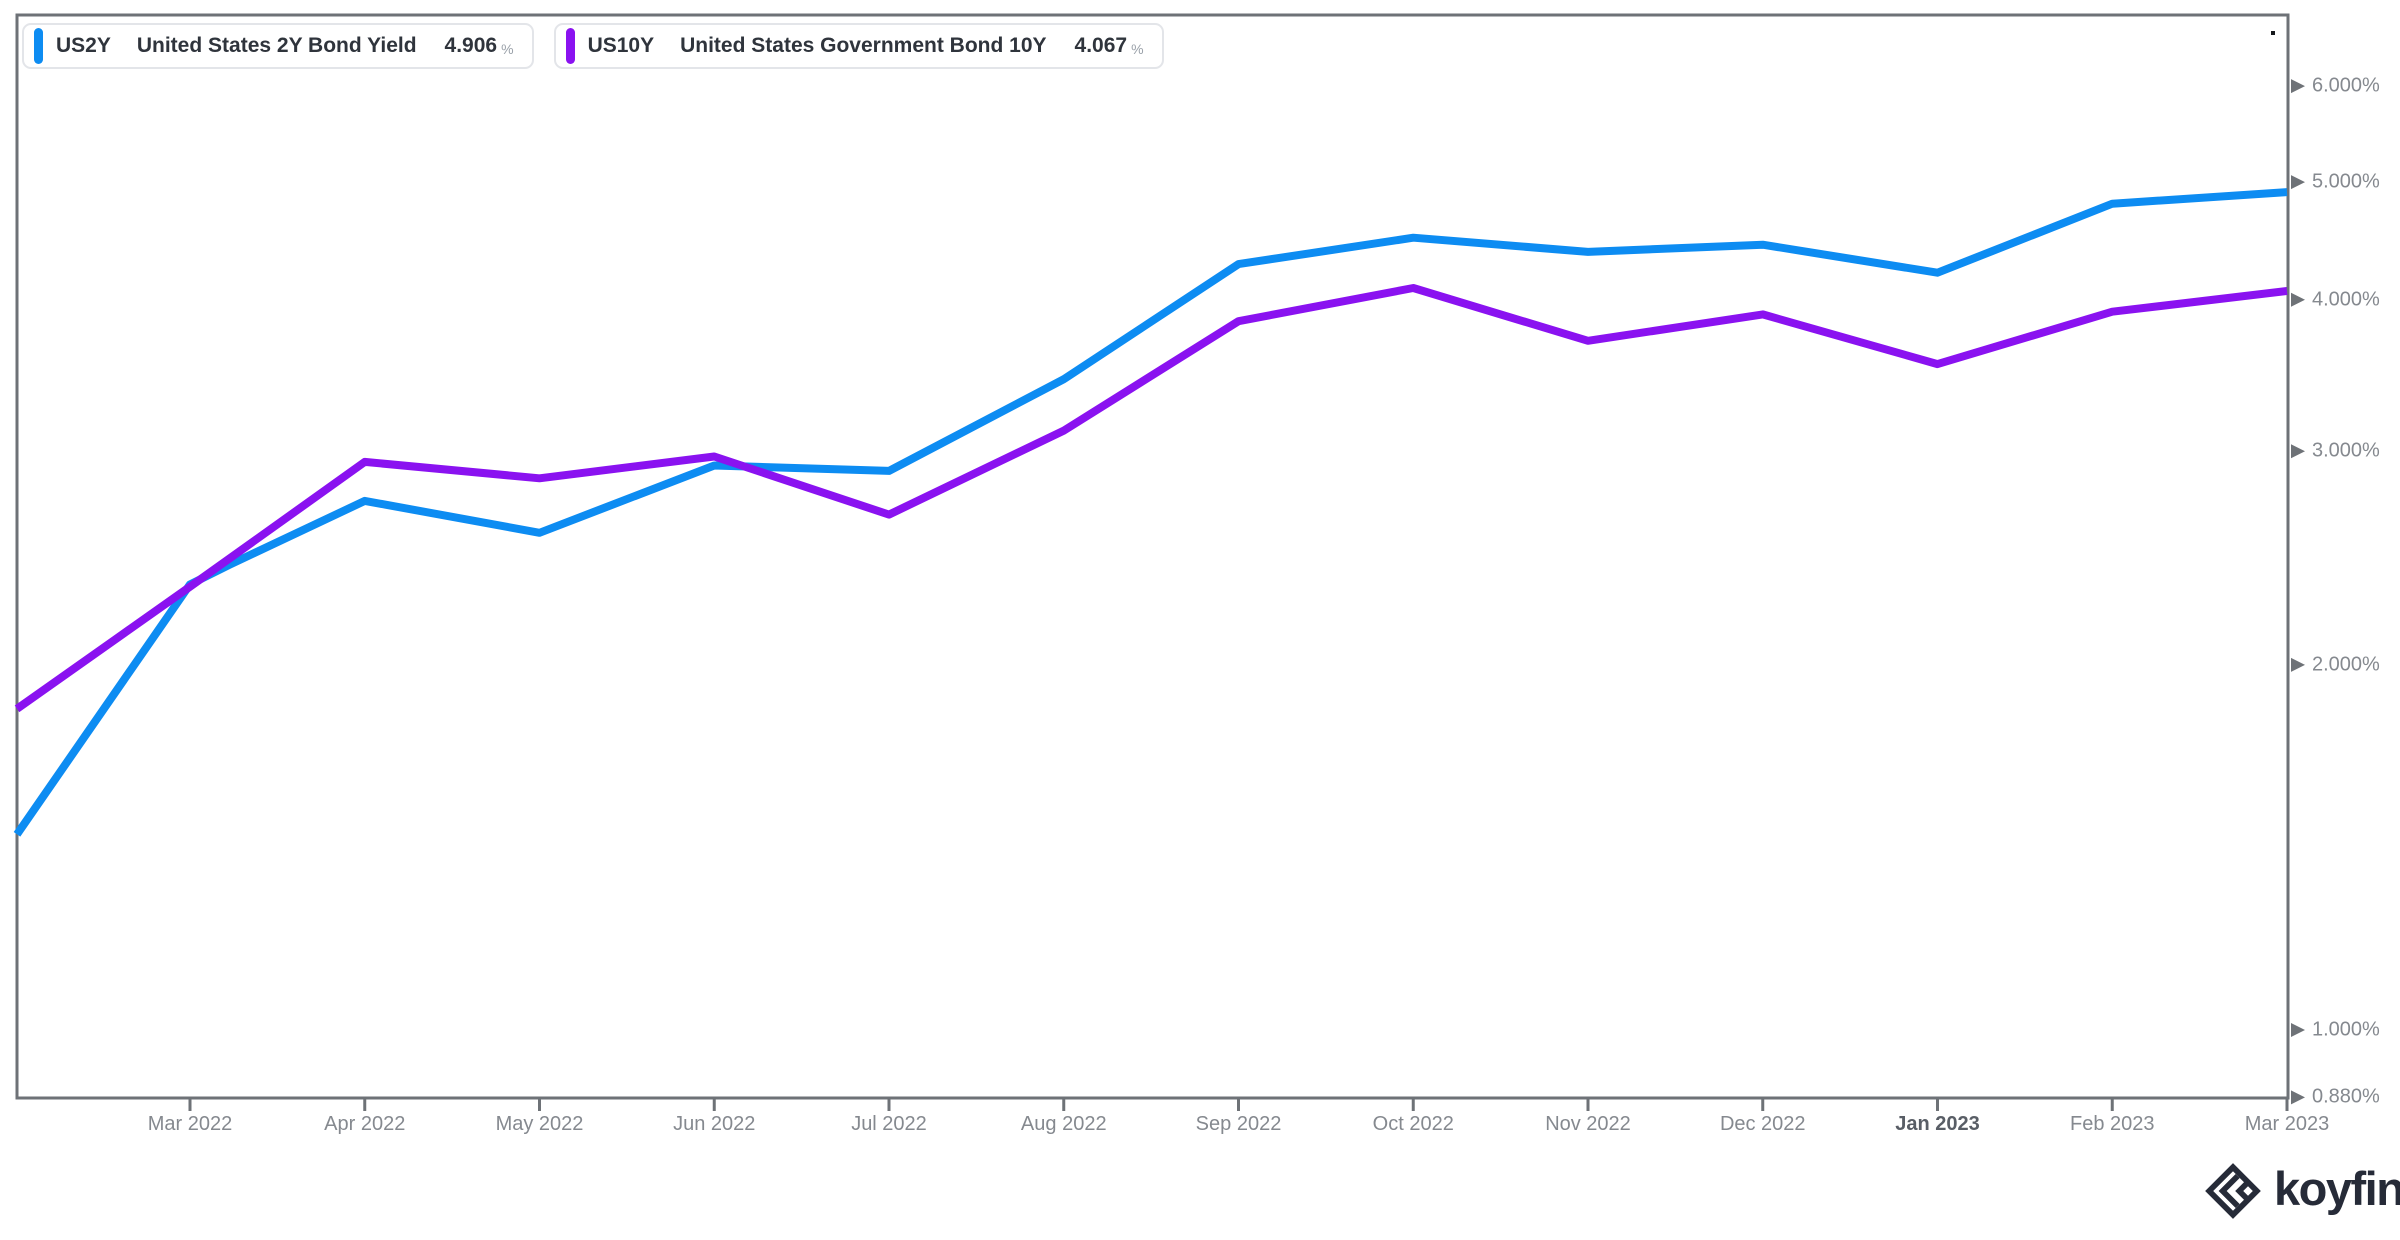 This screenshot has height=1240, width=2400. I want to click on x-tick-label: Nov 2022, so click(1588, 1124).